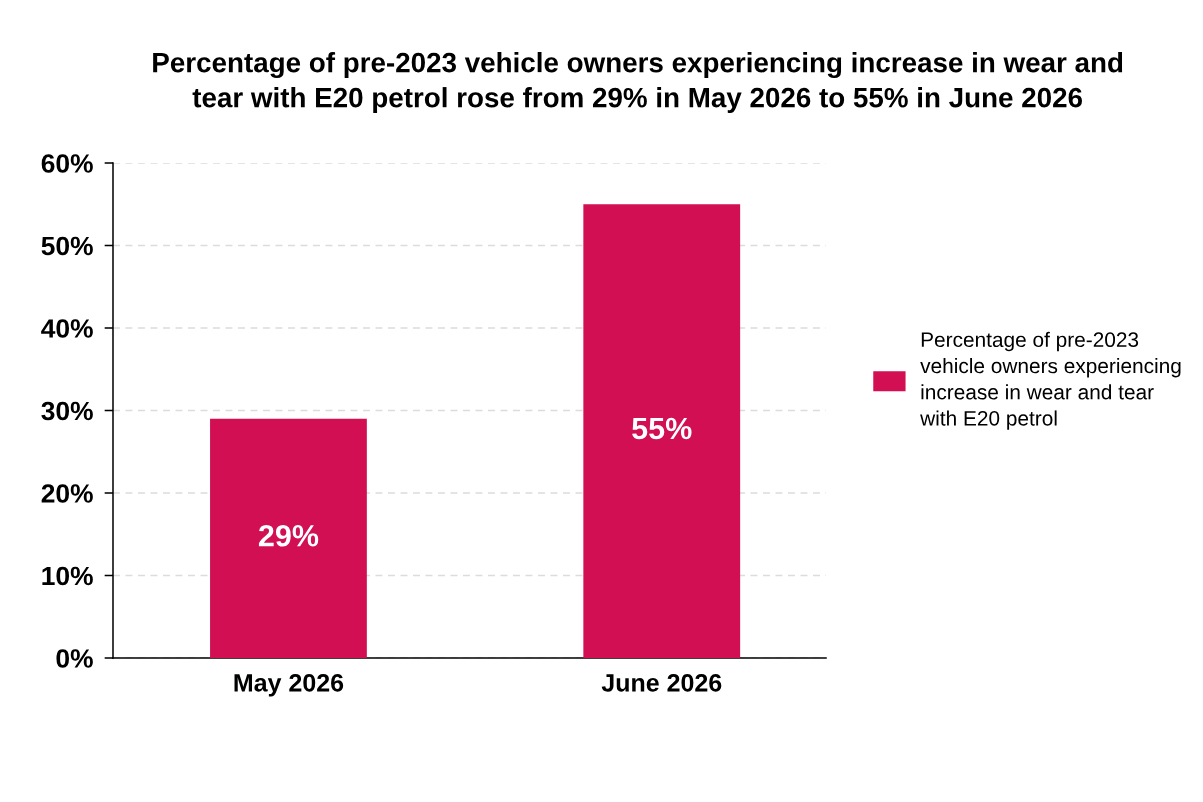  Describe the element at coordinates (1050, 380) in the screenshot. I see `legend-label: Percentage of pre-2023 vehicle owners experiencing increase in wear and tear with E20 petrol` at that location.